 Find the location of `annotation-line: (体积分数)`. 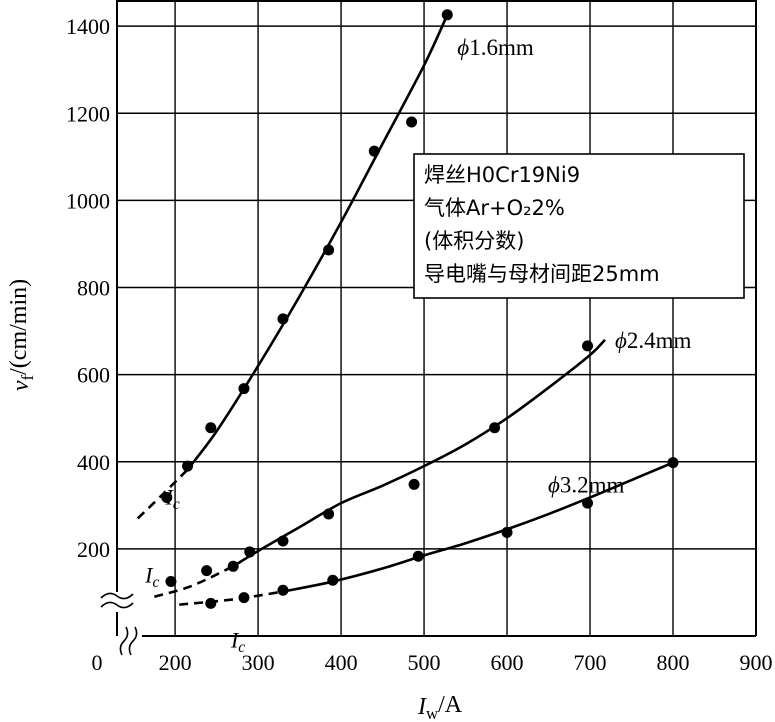

annotation-line: (体积分数) is located at coordinates (474, 241).